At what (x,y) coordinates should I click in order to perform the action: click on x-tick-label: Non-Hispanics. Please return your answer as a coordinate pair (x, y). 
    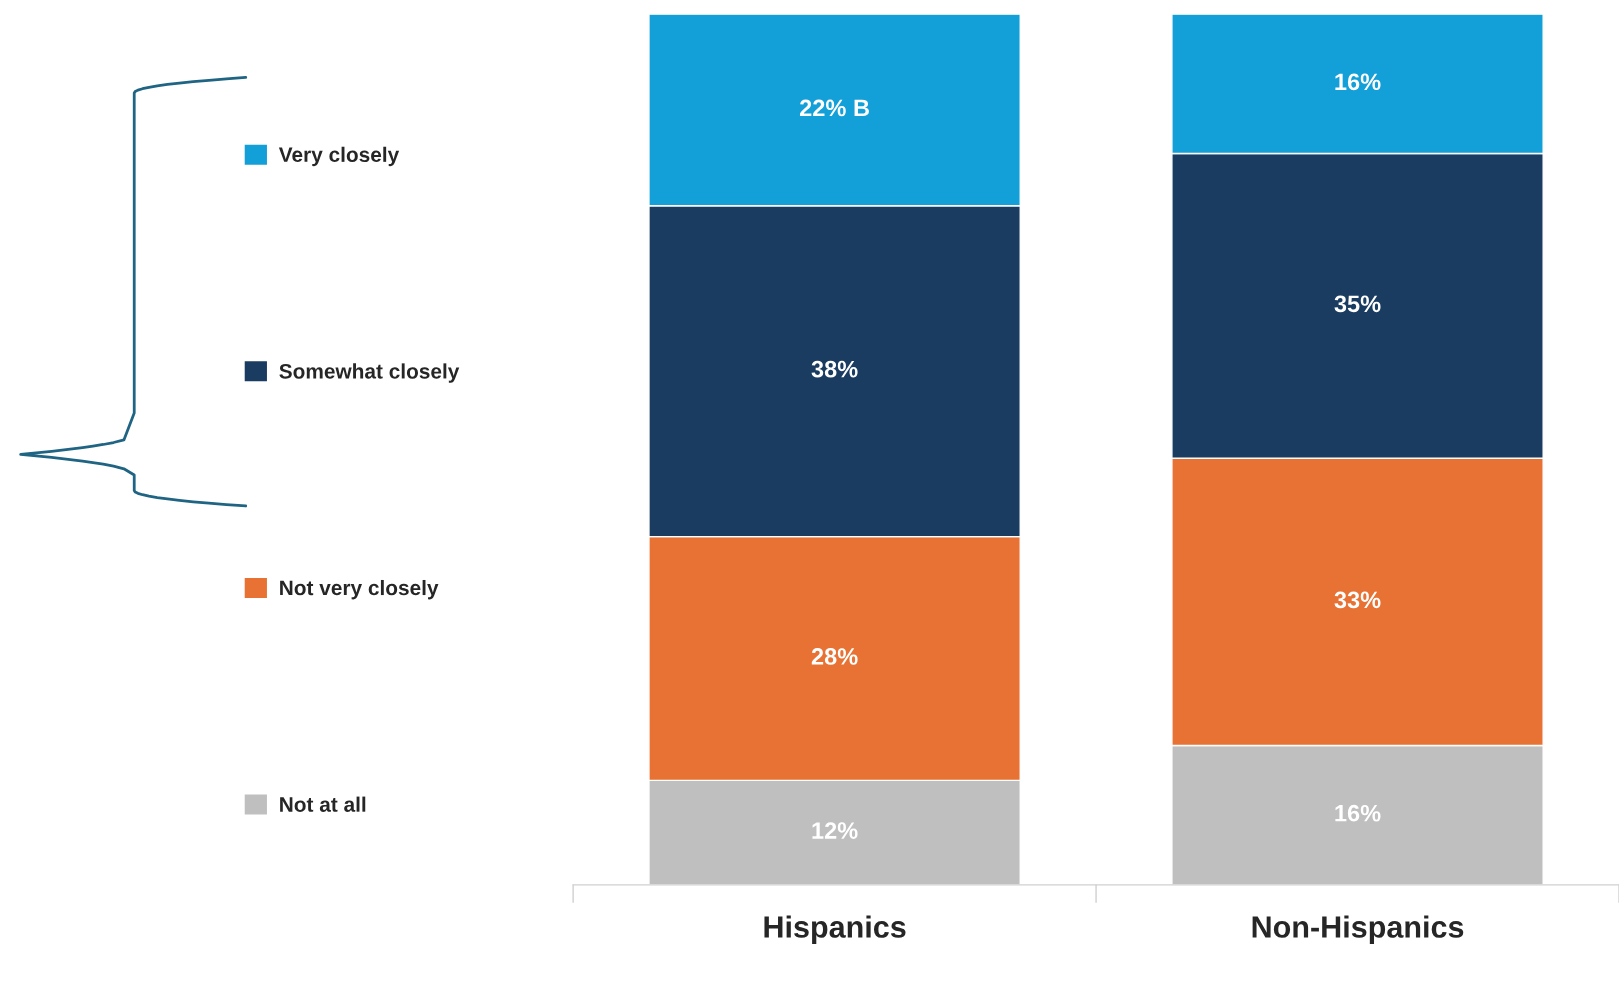
    Looking at the image, I should click on (1358, 929).